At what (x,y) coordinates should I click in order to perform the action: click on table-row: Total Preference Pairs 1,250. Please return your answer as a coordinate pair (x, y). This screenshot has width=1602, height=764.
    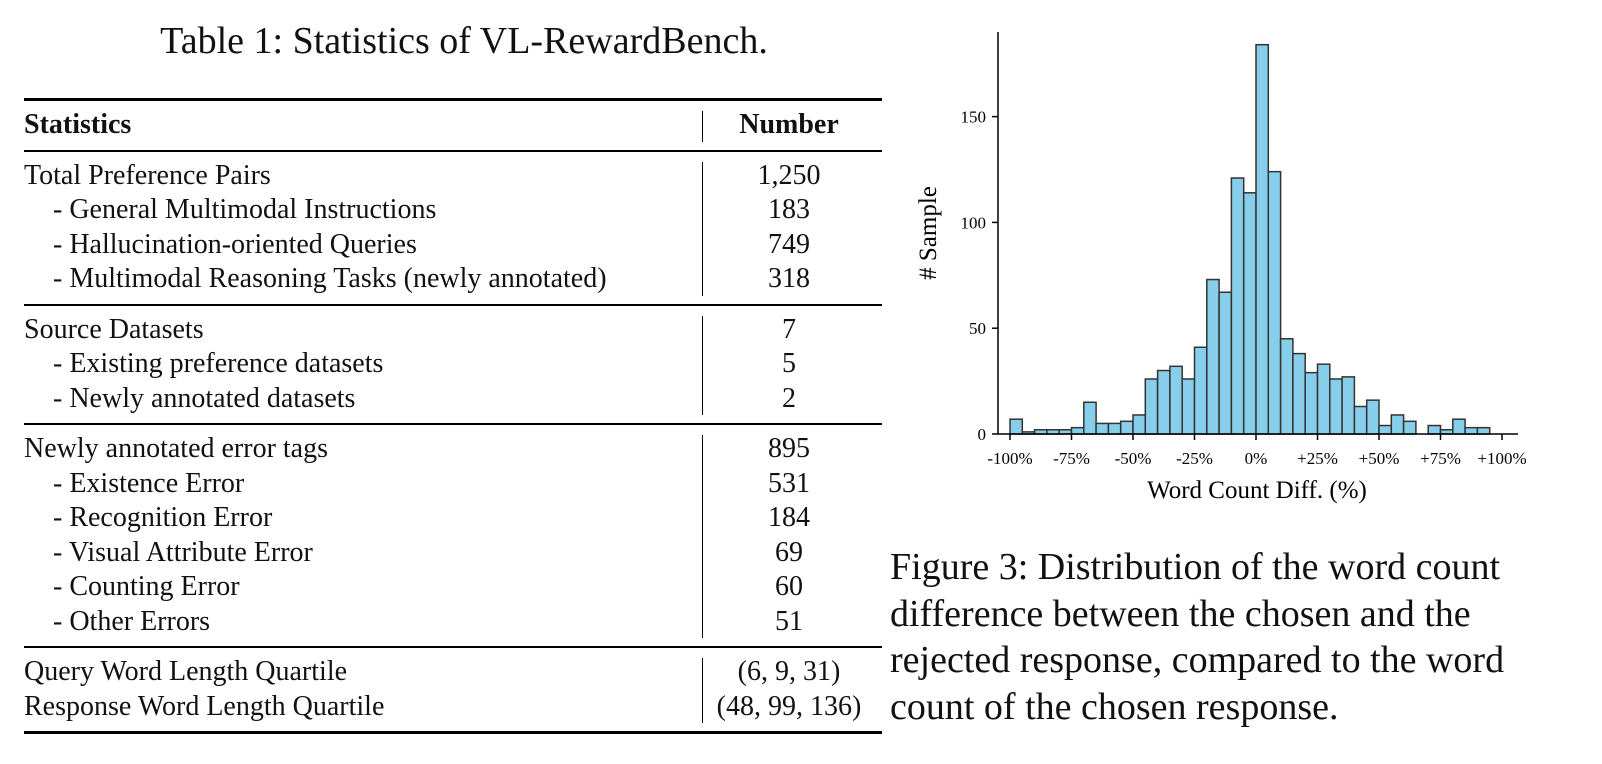
    Looking at the image, I should click on (453, 176).